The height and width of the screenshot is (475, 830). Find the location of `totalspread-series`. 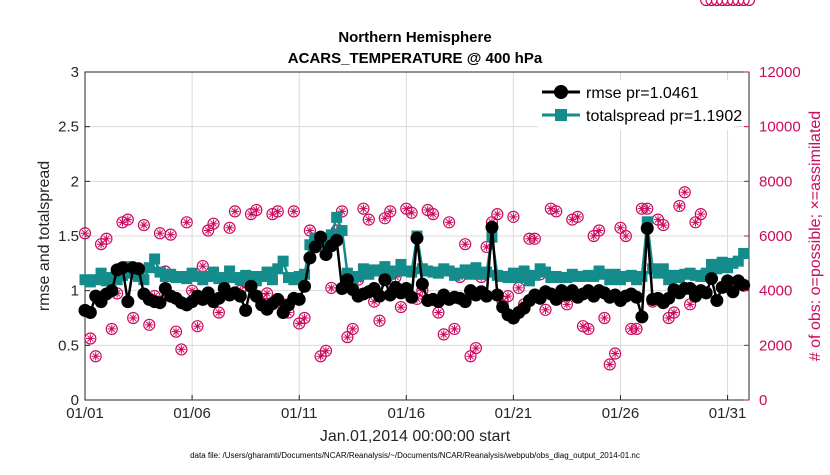

totalspread-series is located at coordinates (414, 249).